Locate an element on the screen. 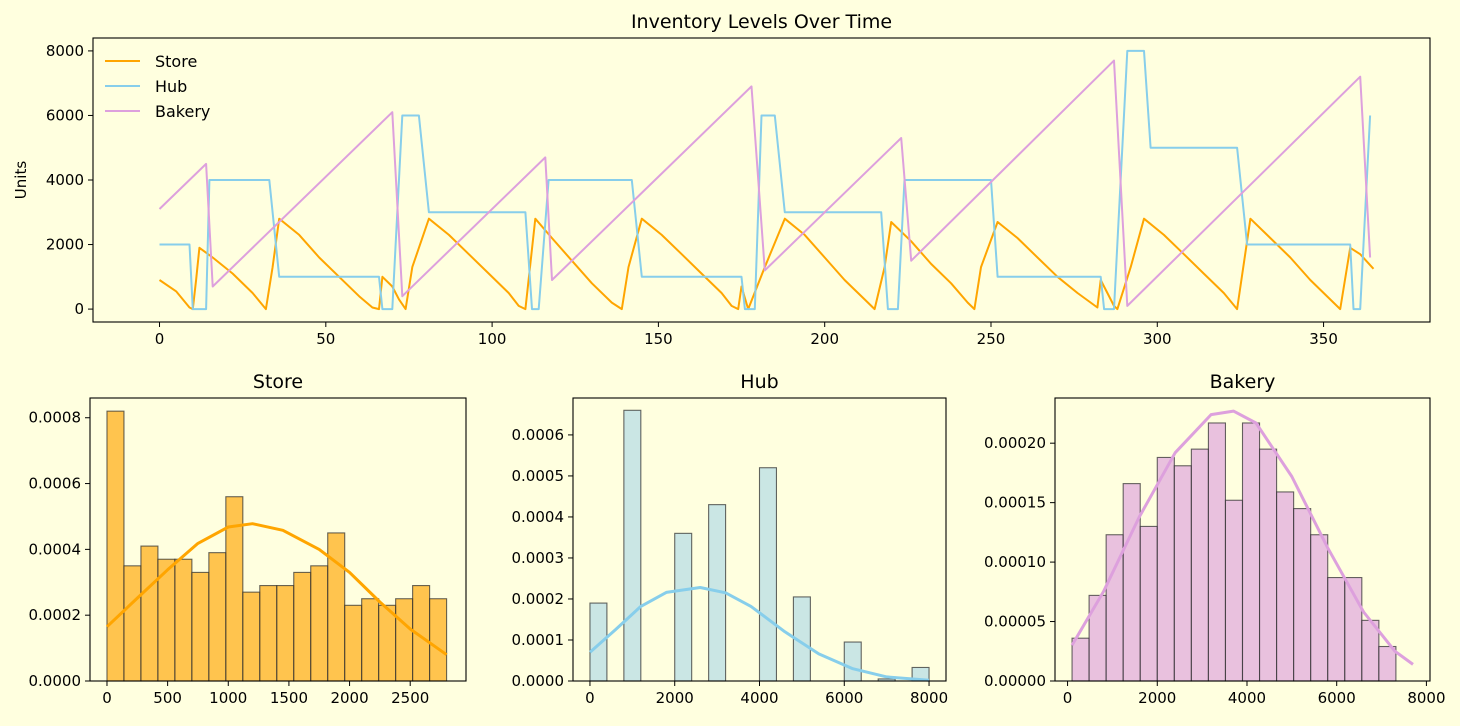  x-tick-label: 150 is located at coordinates (658, 339).